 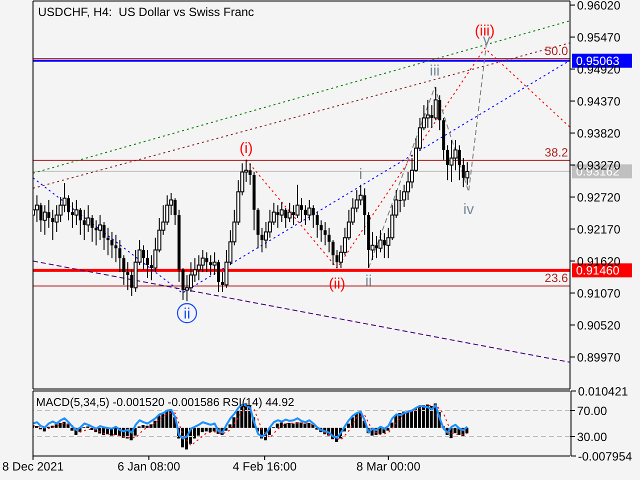 What do you see at coordinates (599, 197) in the screenshot?
I see `y-tick-label: 0.92720` at bounding box center [599, 197].